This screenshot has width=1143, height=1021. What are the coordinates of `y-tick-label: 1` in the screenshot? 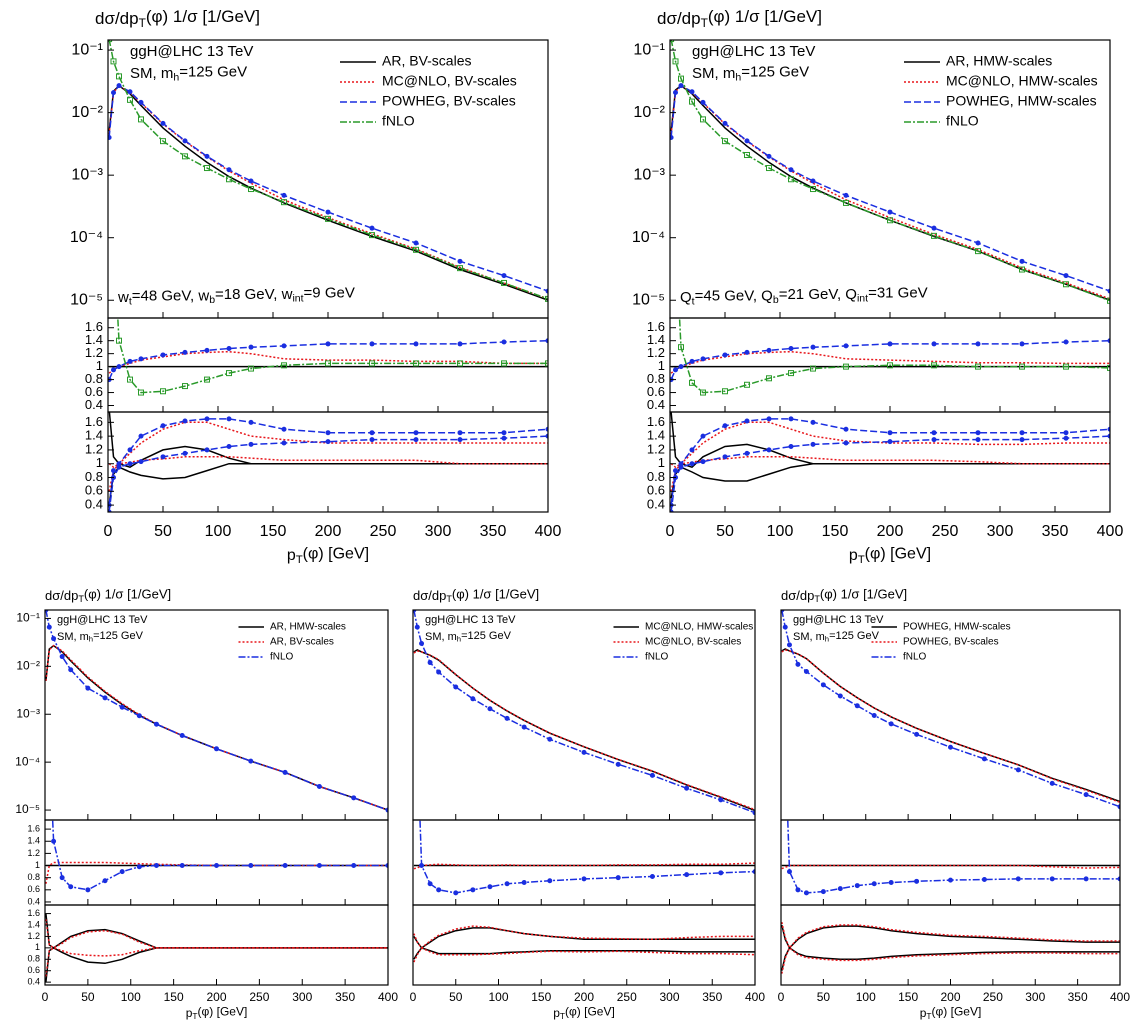 It's located at (37, 865).